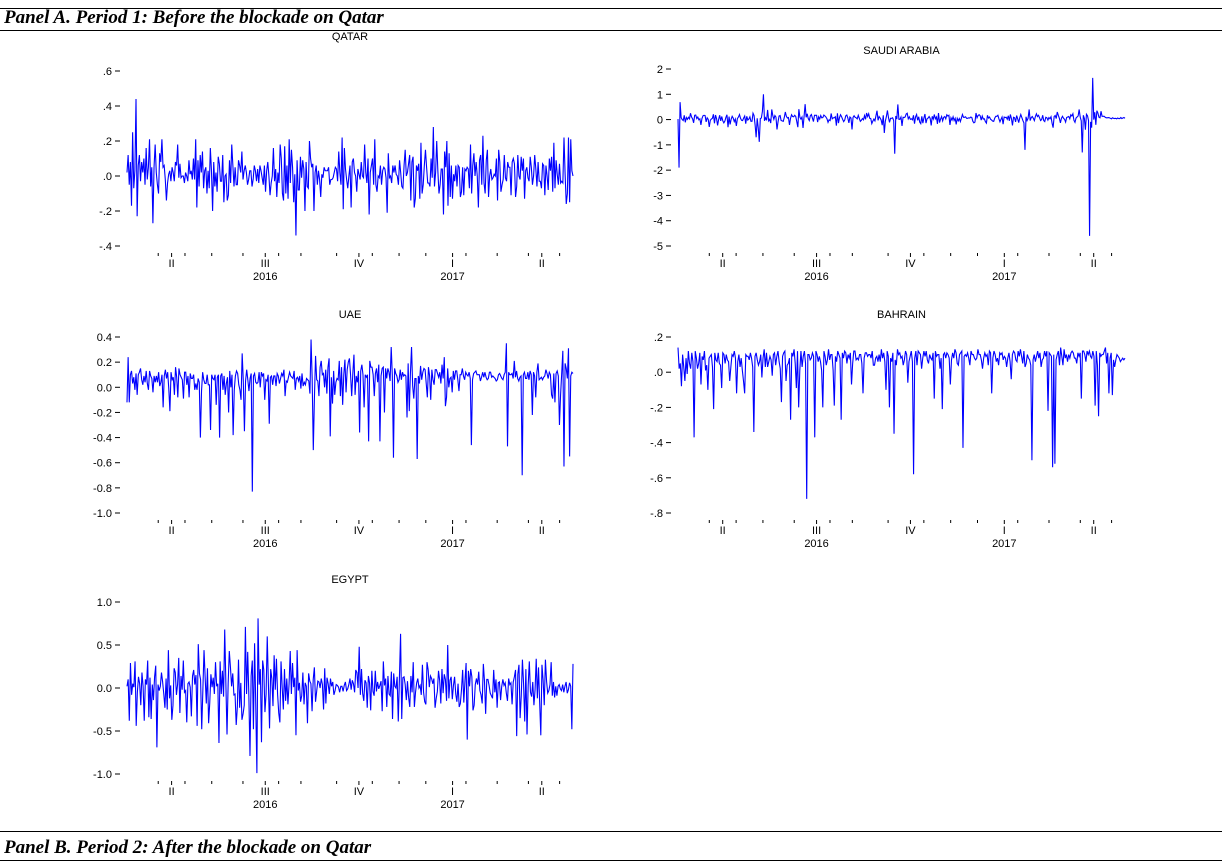 The image size is (1222, 867). What do you see at coordinates (102, 464) in the screenshot?
I see `uae-y-tick-label: -0.6` at bounding box center [102, 464].